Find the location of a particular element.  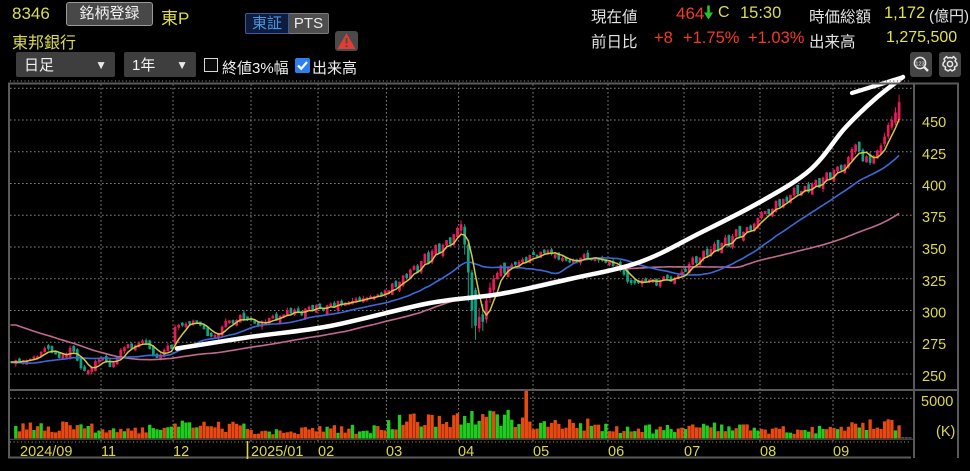

svg-text: 350 is located at coordinates (934, 250).